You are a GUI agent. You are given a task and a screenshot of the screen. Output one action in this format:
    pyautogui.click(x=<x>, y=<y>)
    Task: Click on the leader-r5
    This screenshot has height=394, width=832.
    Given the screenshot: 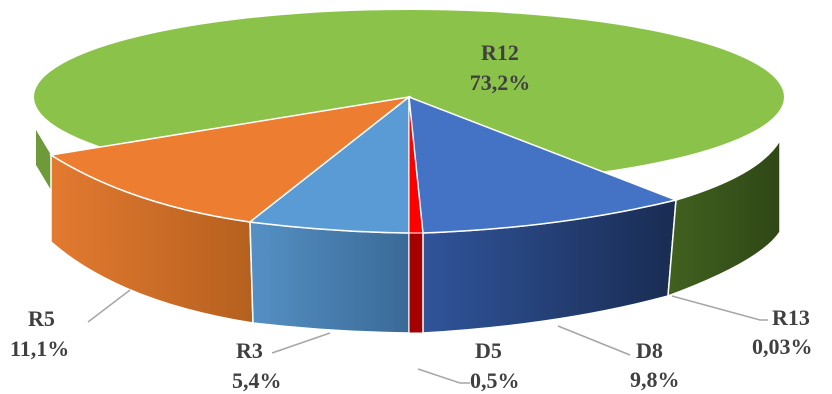 What is the action you would take?
    pyautogui.click(x=109, y=306)
    